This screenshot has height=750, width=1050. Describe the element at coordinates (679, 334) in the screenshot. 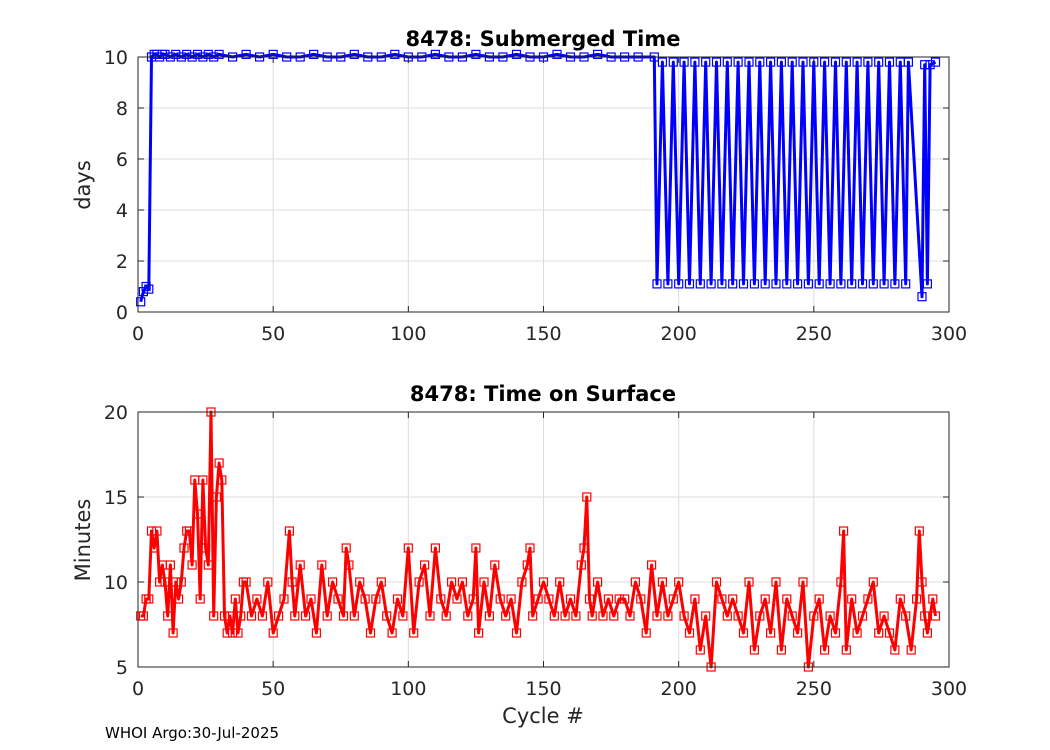

I see `submerged-time-x-tick-label: 200` at that location.